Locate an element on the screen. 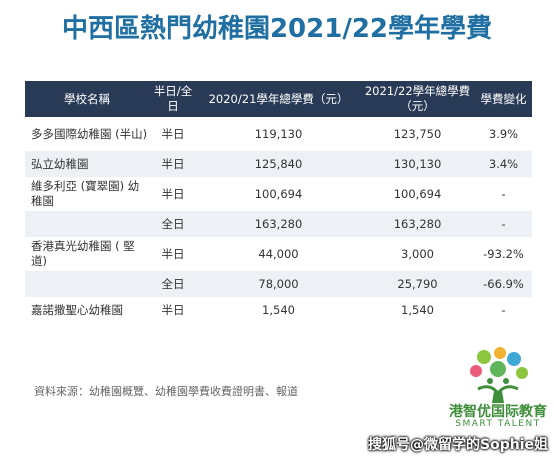 This screenshot has height=461, width=554. header-change: 學費變化 is located at coordinates (503, 99).